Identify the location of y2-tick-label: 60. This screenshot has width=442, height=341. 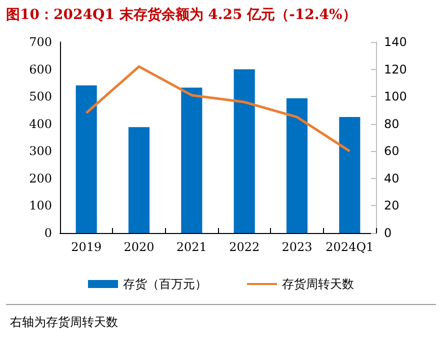
(392, 151).